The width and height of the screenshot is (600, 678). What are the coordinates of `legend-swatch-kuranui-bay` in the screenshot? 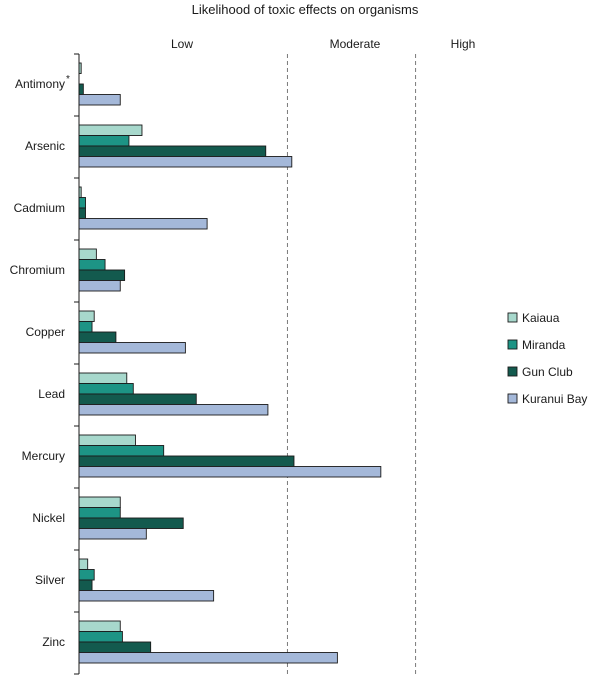 It's located at (512, 398).